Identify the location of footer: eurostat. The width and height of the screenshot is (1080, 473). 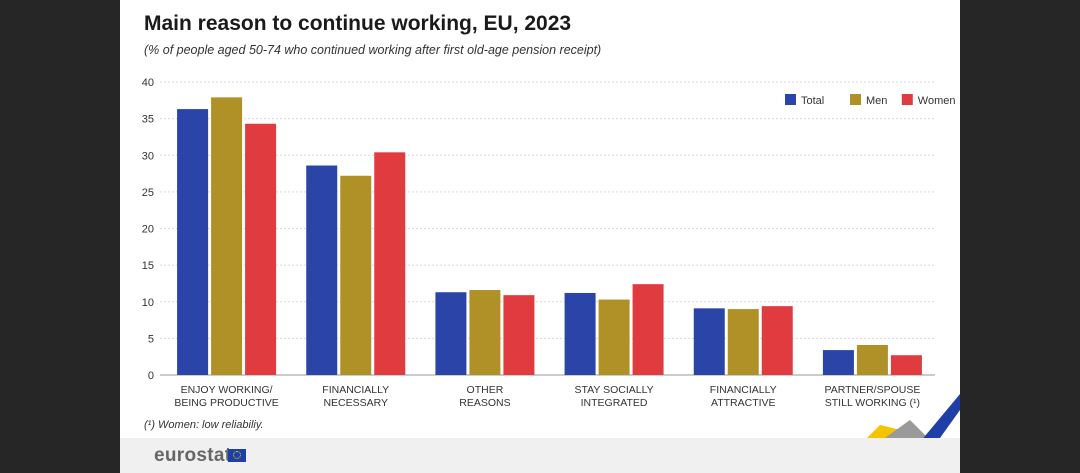
(540, 455).